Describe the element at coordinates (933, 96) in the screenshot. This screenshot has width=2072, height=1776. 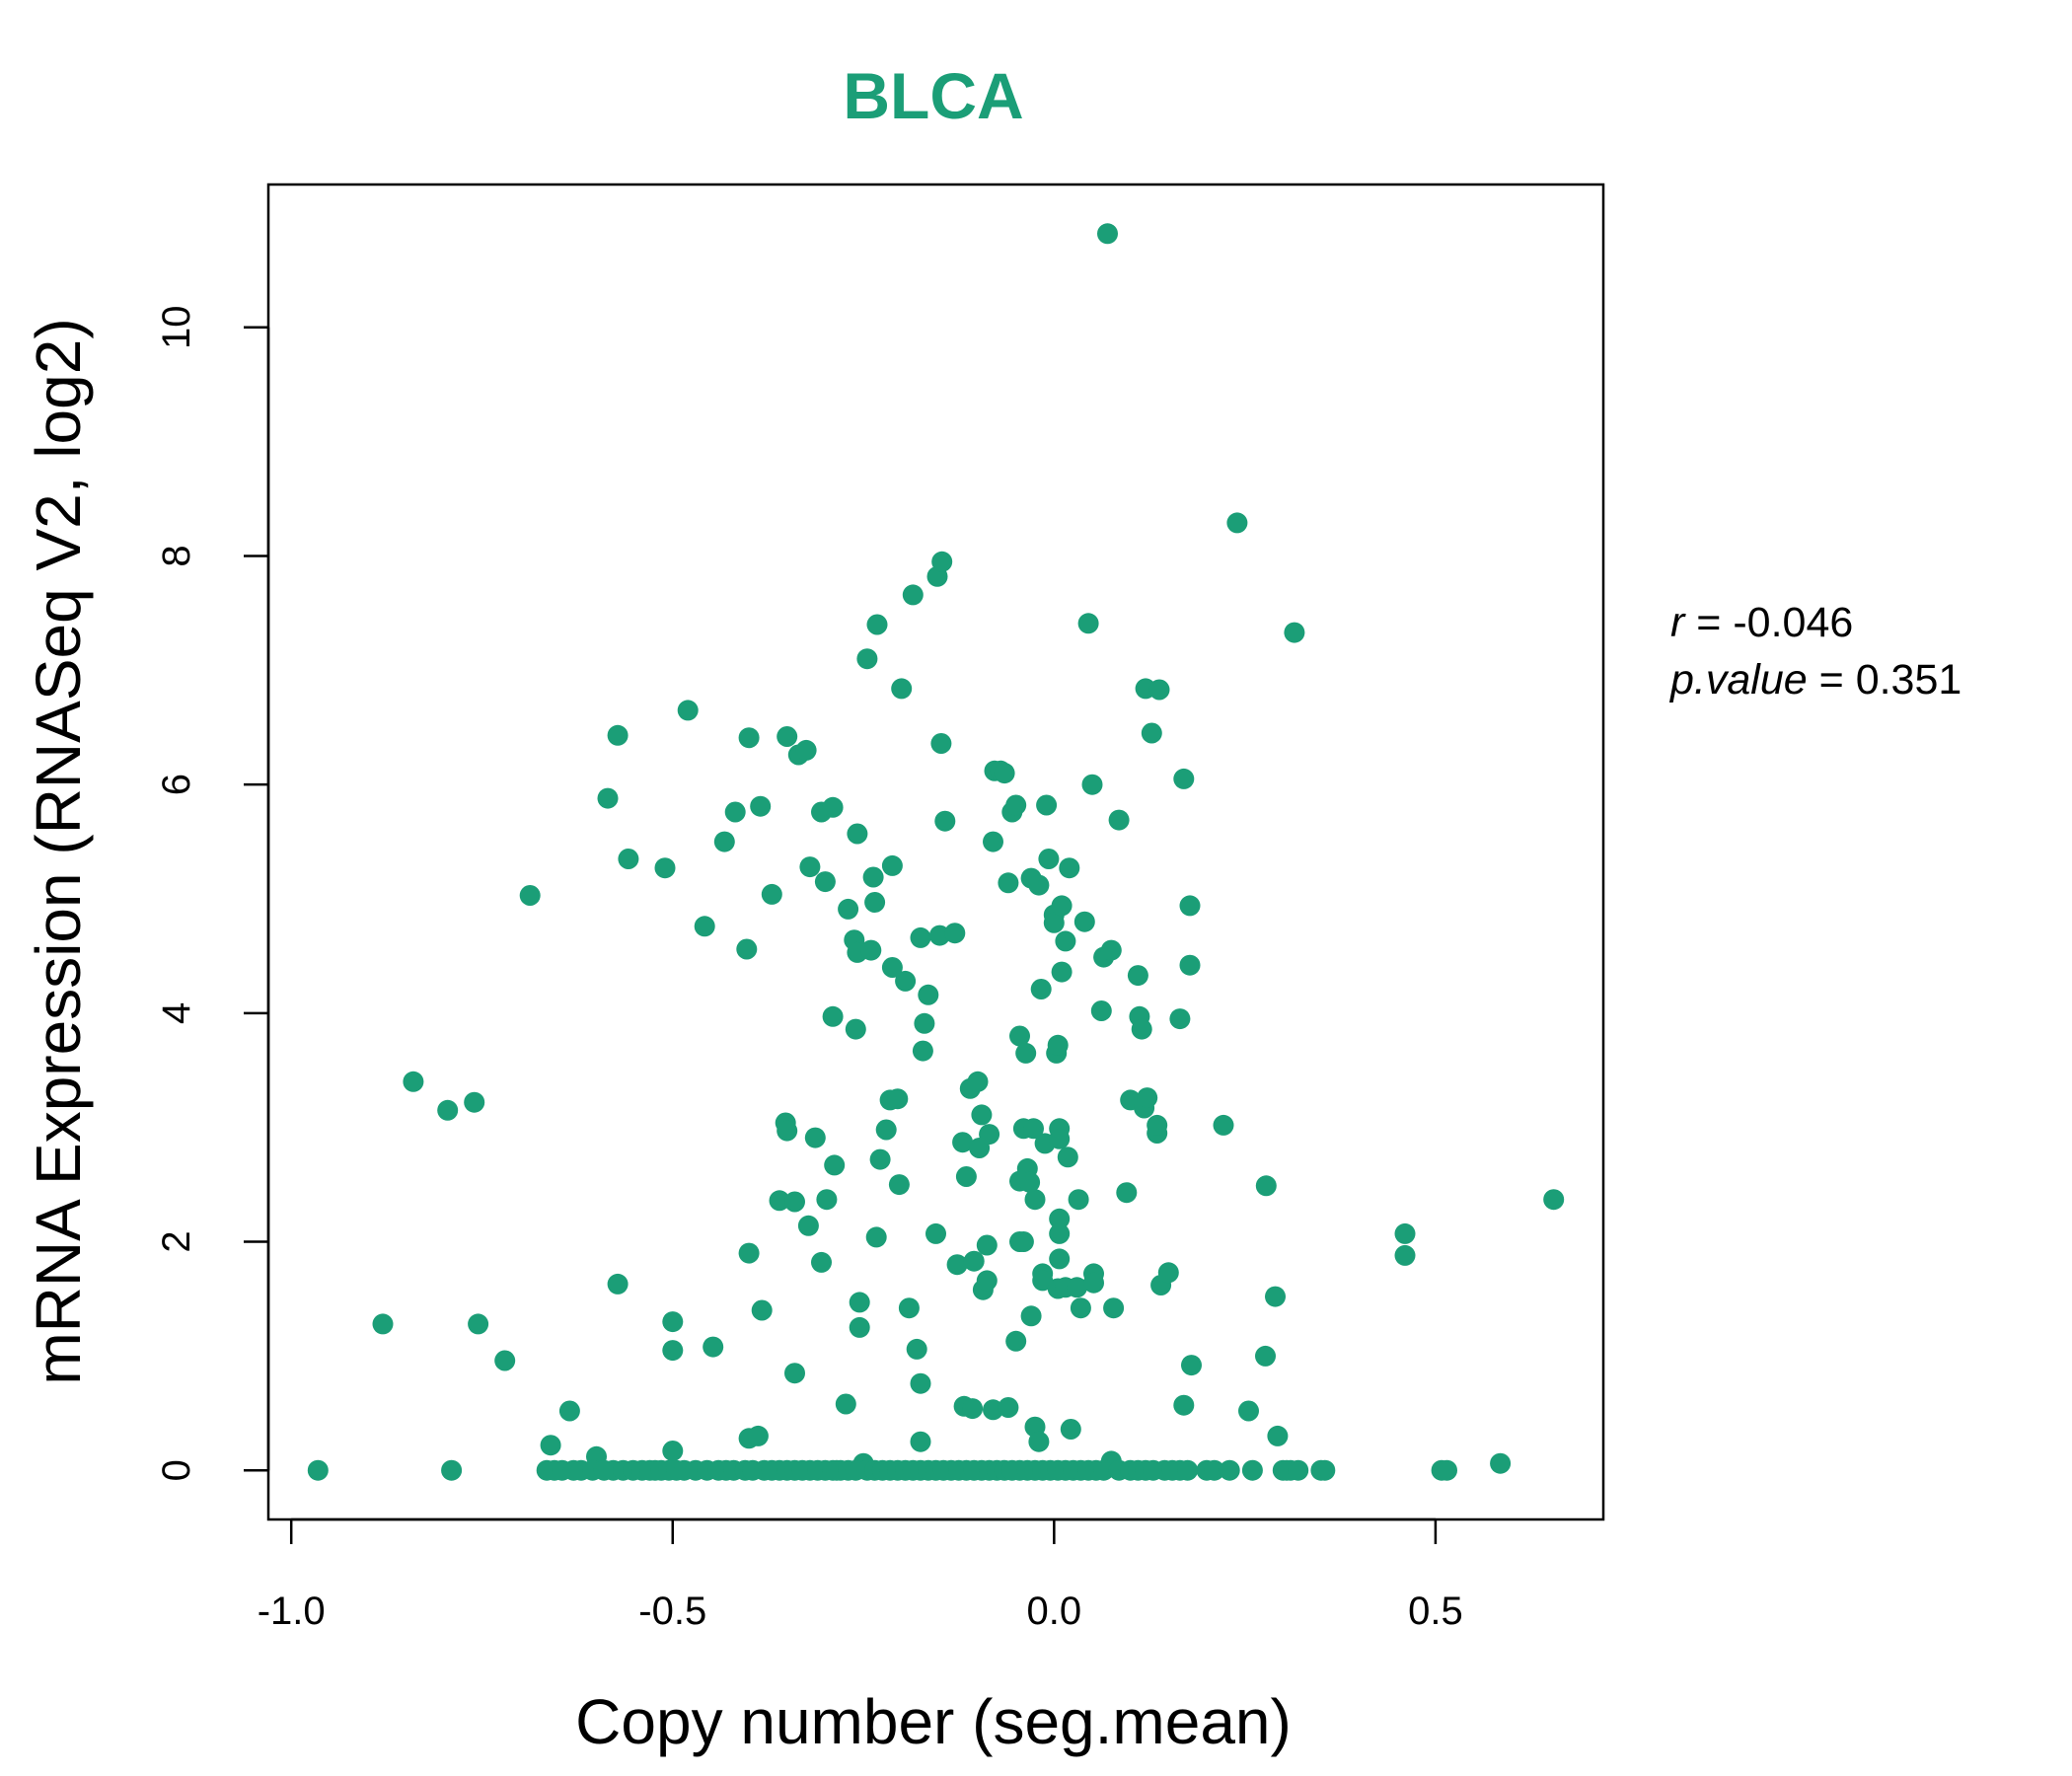
I see `chart-title: BLCA` at that location.